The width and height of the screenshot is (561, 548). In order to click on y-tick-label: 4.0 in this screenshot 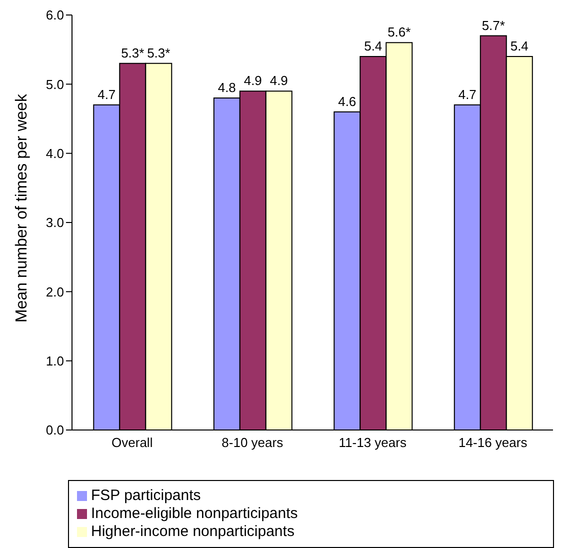, I will do `click(55, 153)`.